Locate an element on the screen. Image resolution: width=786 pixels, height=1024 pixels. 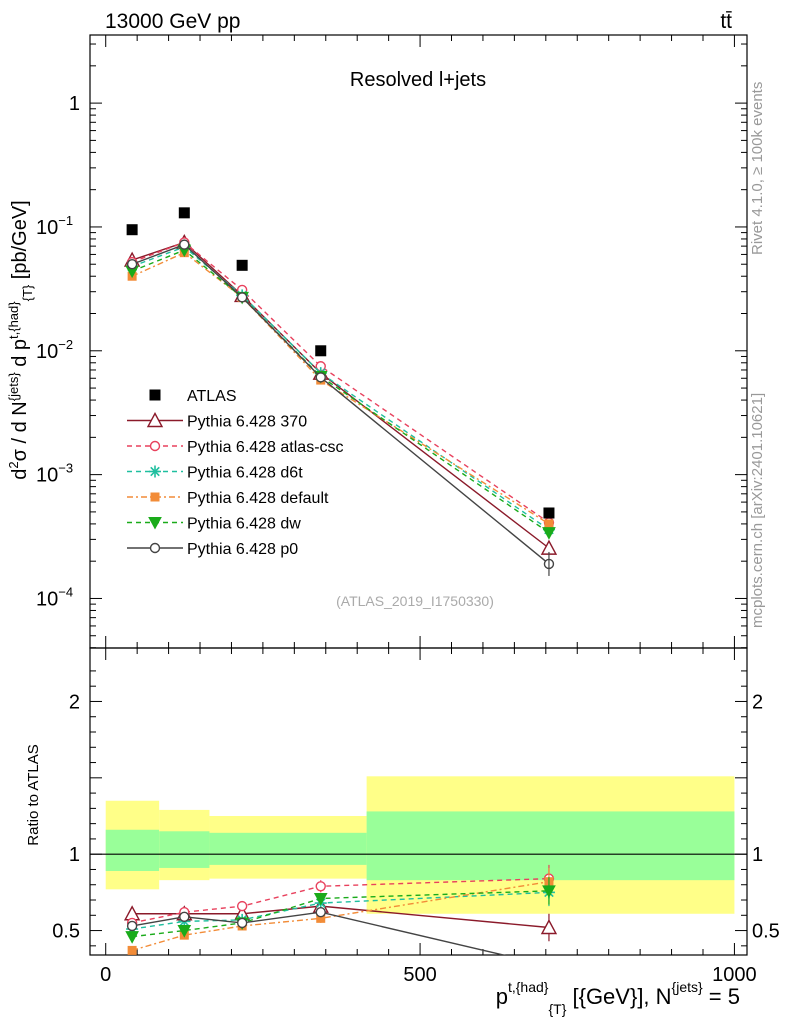
y-tick-label: 1 is located at coordinates (74, 104).